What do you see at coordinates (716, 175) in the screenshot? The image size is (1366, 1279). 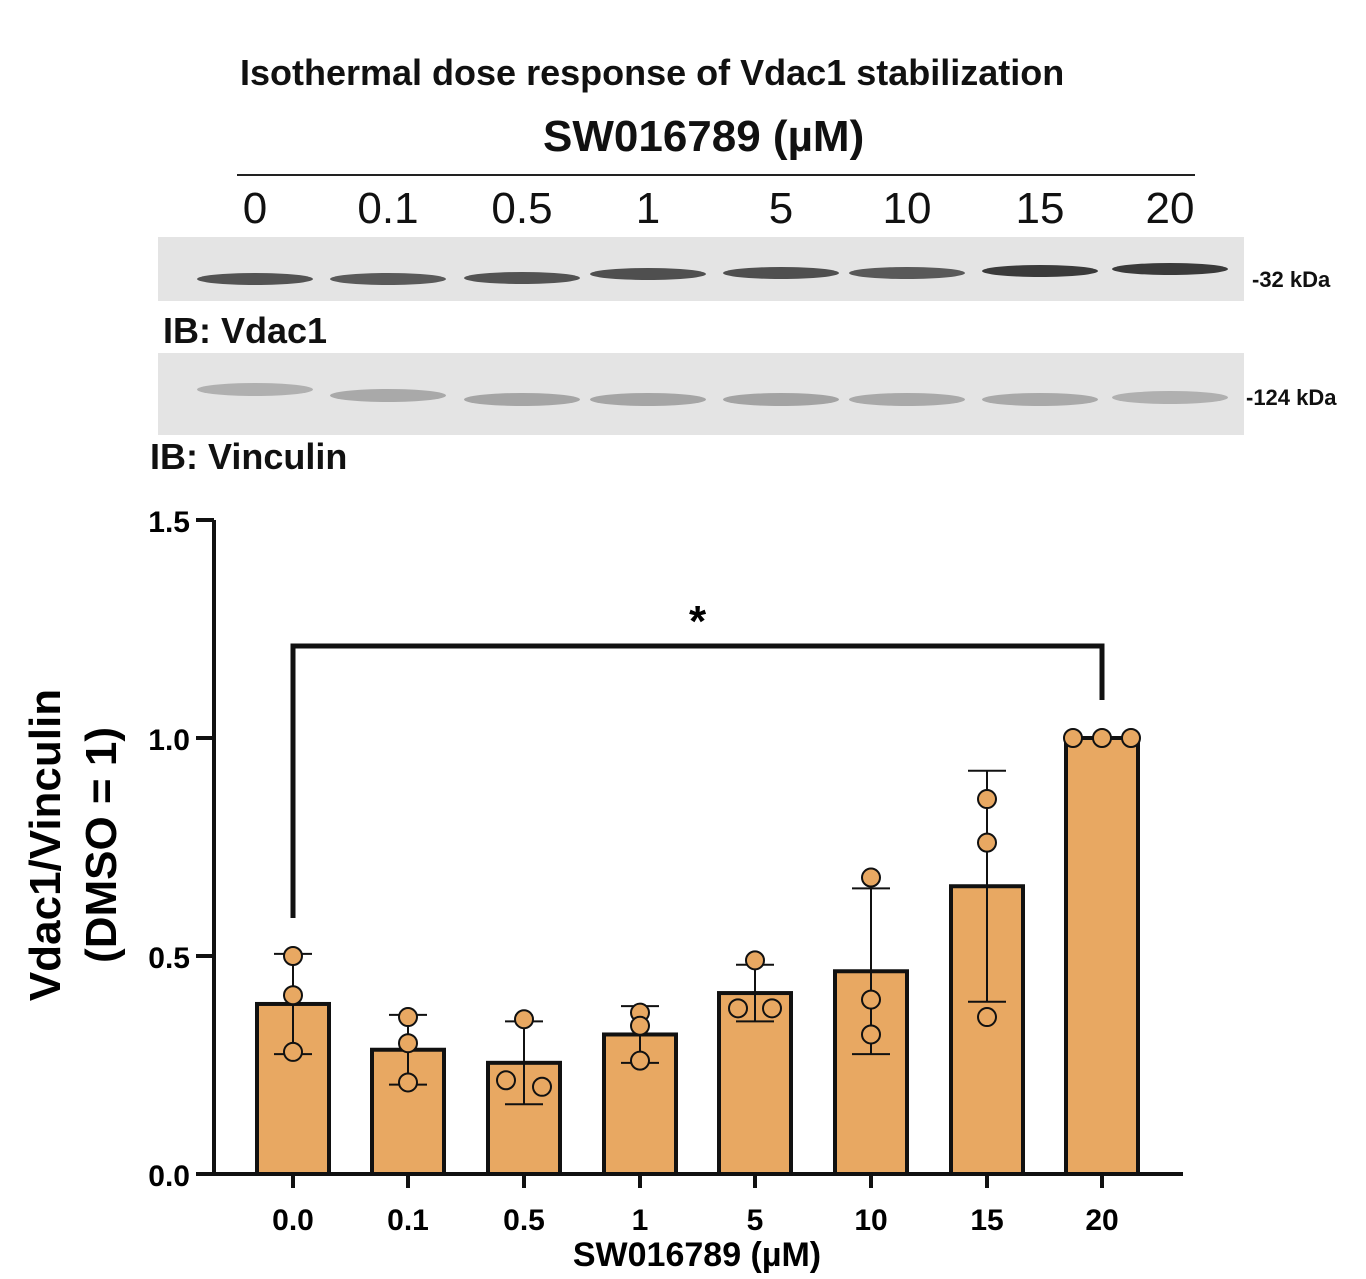 I see `blot-header-rule` at bounding box center [716, 175].